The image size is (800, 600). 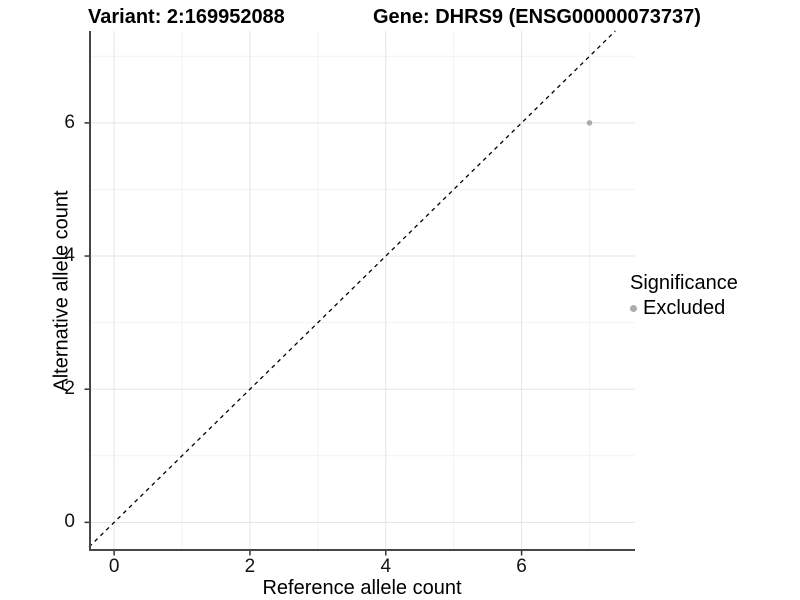 I want to click on legend-entries: Excluded, so click(x=684, y=308).